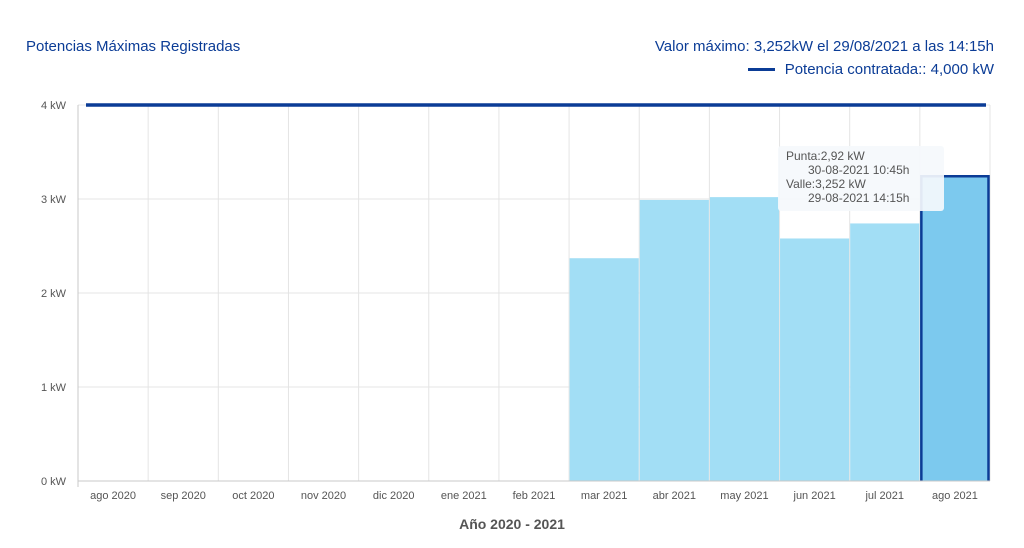  Describe the element at coordinates (884, 496) in the screenshot. I see `x-tick-label: jul 2021` at that location.